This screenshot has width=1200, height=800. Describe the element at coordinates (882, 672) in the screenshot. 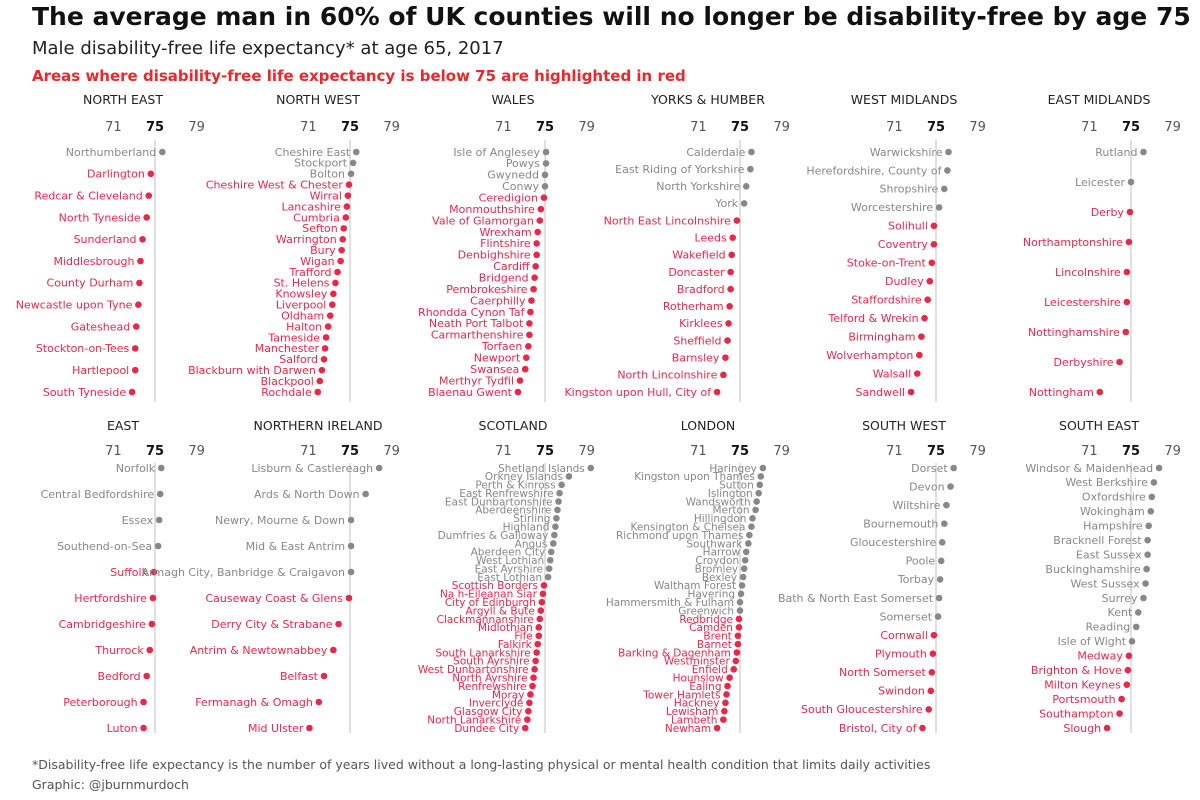

I see `data-label: North Somerset` at that location.